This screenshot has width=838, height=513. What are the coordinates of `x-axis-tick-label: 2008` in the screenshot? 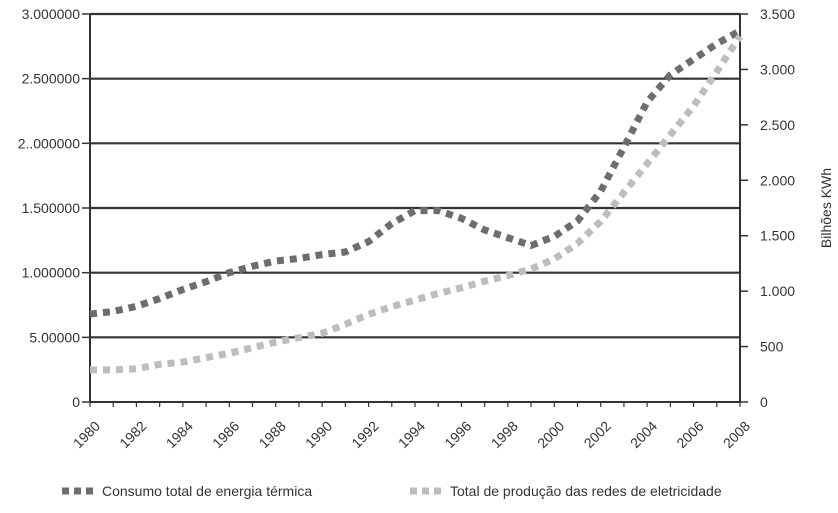 It's located at (736, 434).